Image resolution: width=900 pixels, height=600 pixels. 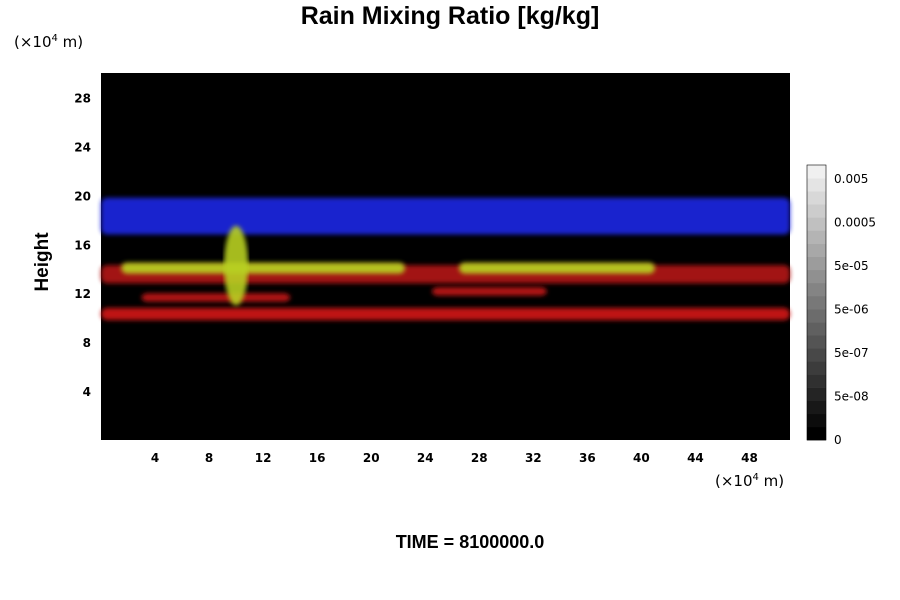 What do you see at coordinates (587, 458) in the screenshot?
I see `x-tick-label: 36` at bounding box center [587, 458].